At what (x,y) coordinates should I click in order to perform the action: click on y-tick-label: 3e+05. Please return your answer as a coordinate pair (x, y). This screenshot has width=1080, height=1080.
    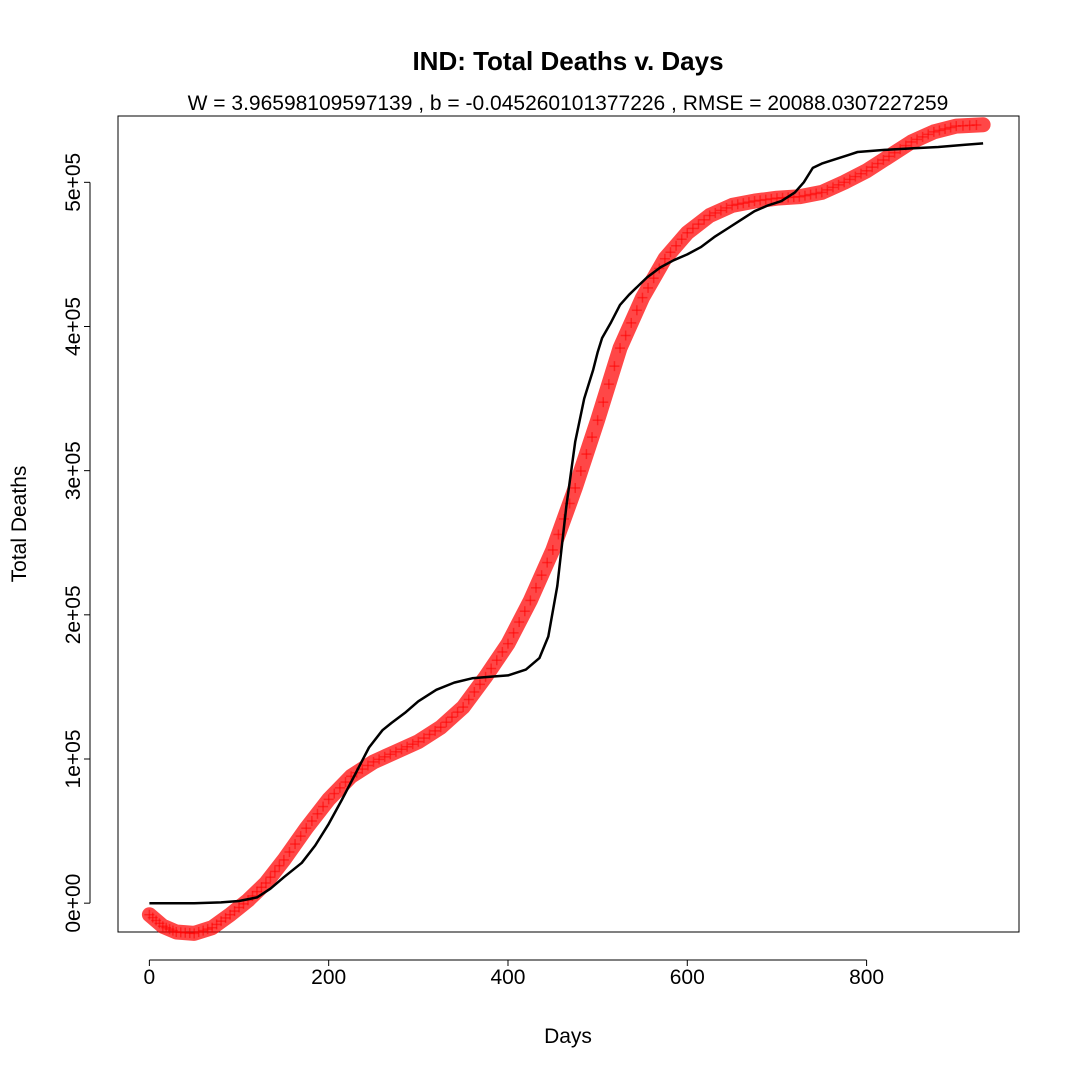
    Looking at the image, I should click on (73, 470).